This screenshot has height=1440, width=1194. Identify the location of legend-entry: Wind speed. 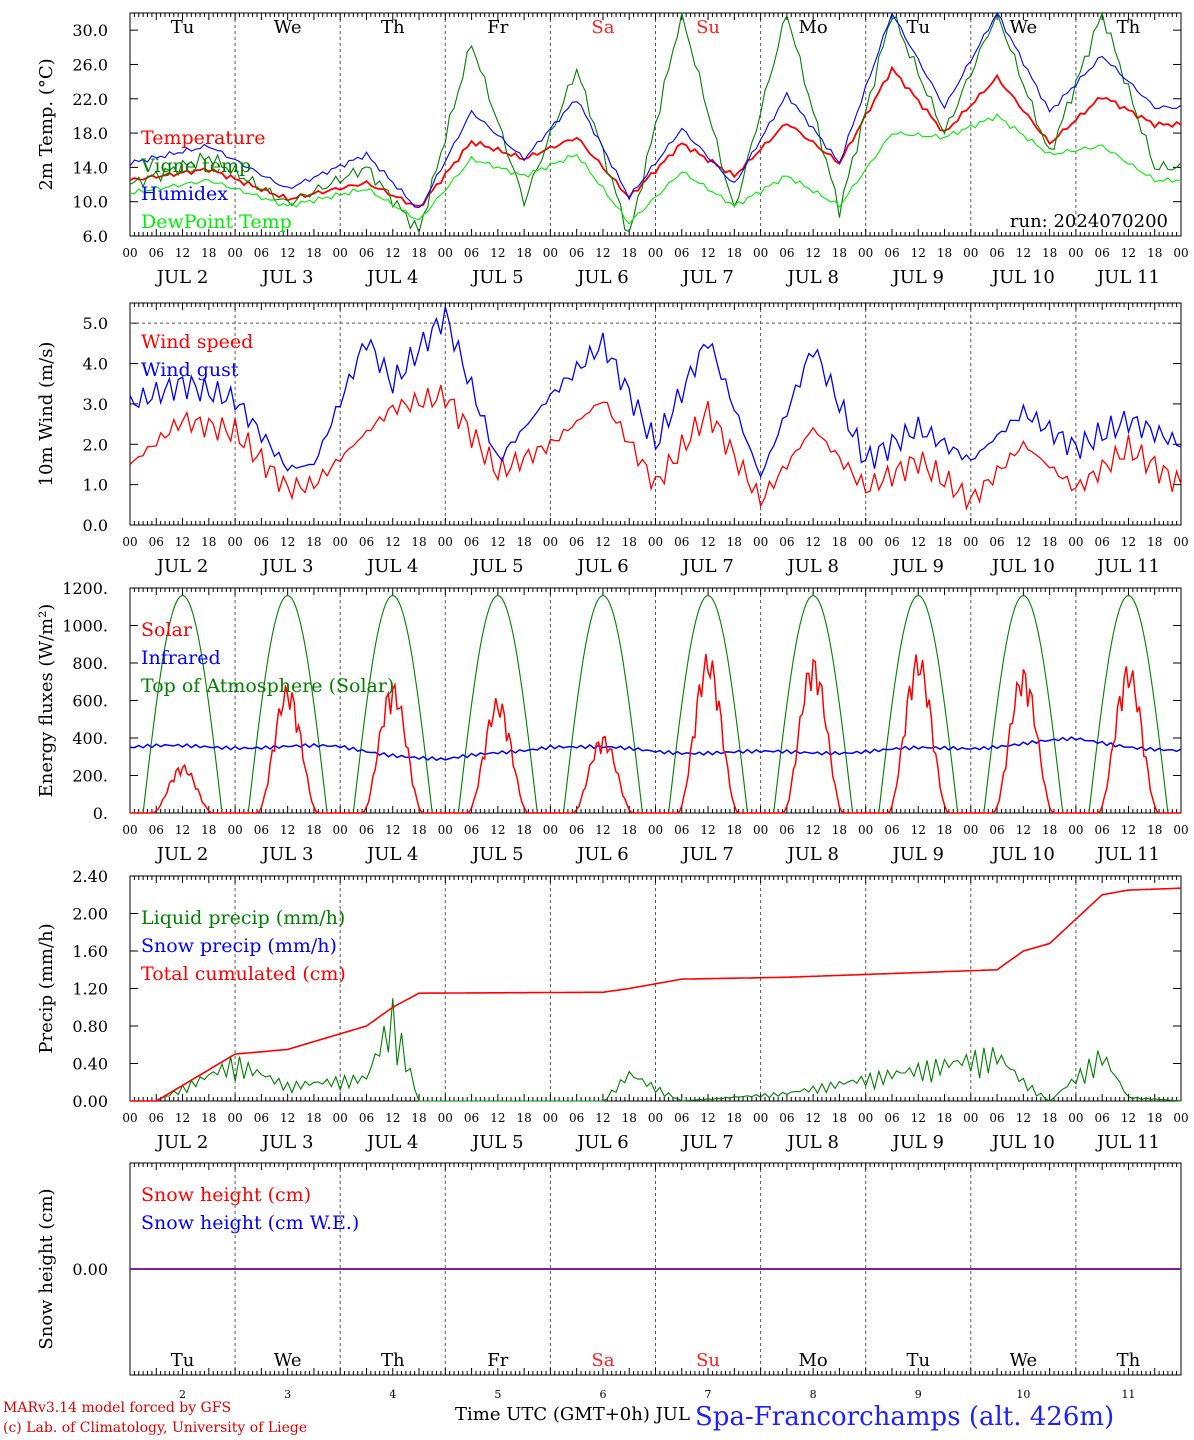
(197, 342).